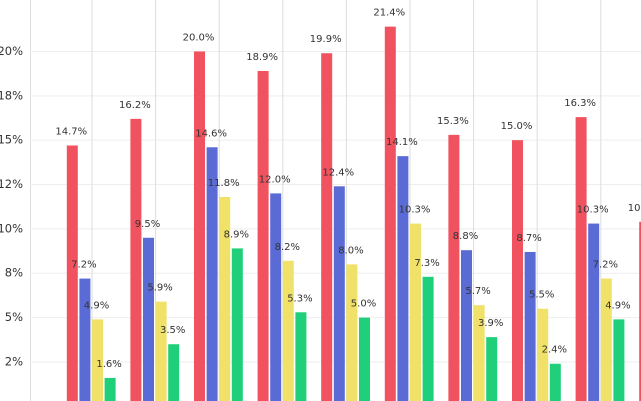 The height and width of the screenshot is (401, 641). Describe the element at coordinates (11, 228) in the screenshot. I see `y-tick-label: 10%` at that location.